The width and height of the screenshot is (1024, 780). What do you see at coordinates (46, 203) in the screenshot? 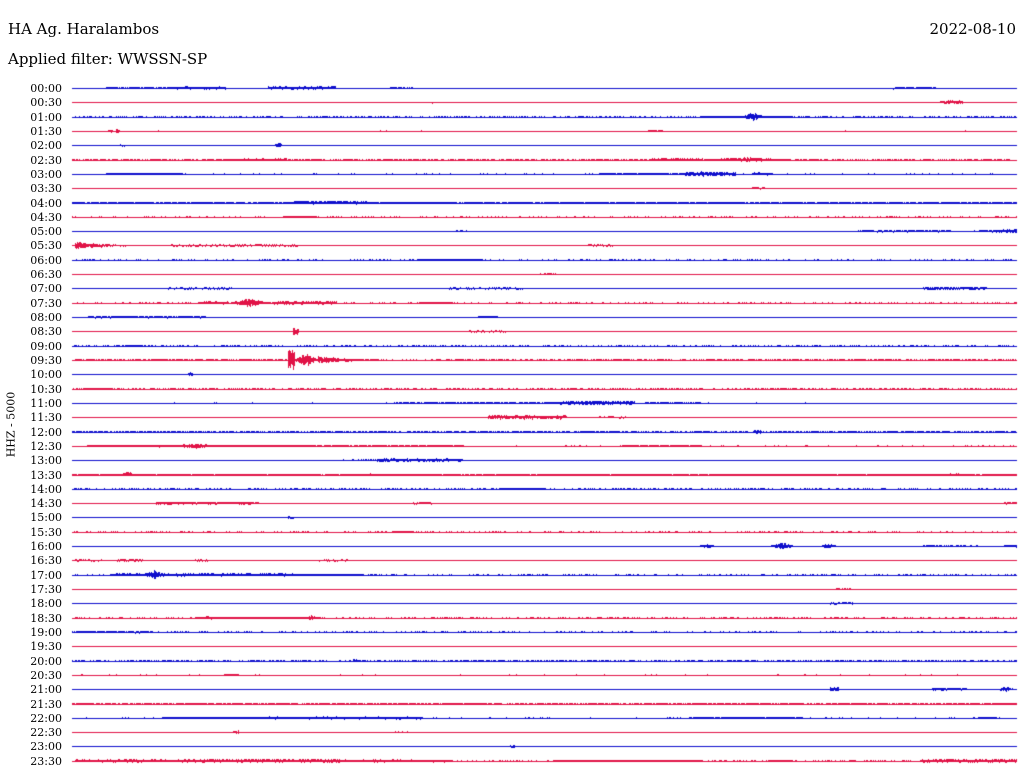
I see `time-label: 04:00` at bounding box center [46, 203].